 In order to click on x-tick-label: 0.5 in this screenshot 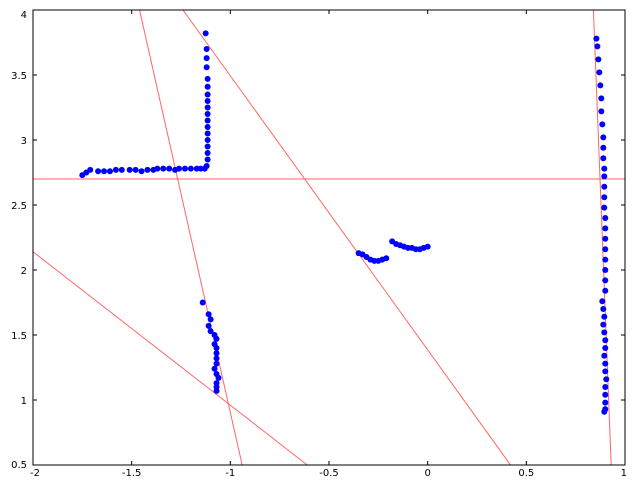, I will do `click(526, 473)`.